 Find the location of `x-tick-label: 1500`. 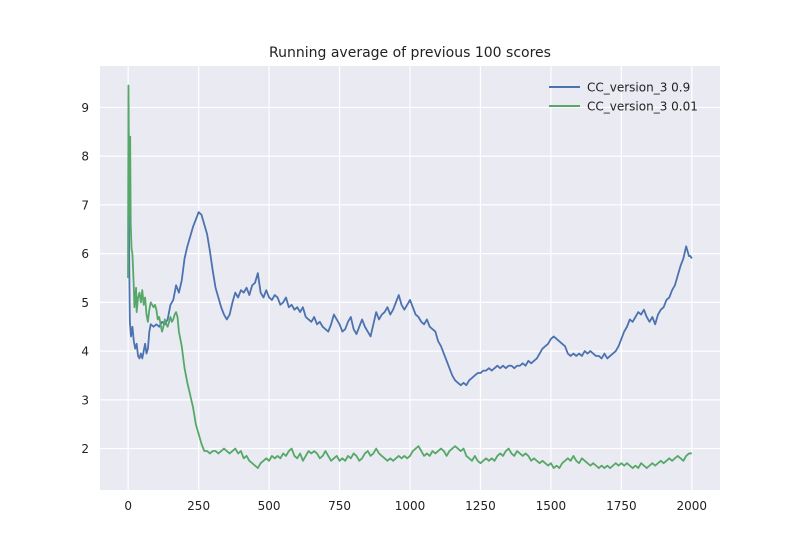

x-tick-label: 1500 is located at coordinates (551, 506).